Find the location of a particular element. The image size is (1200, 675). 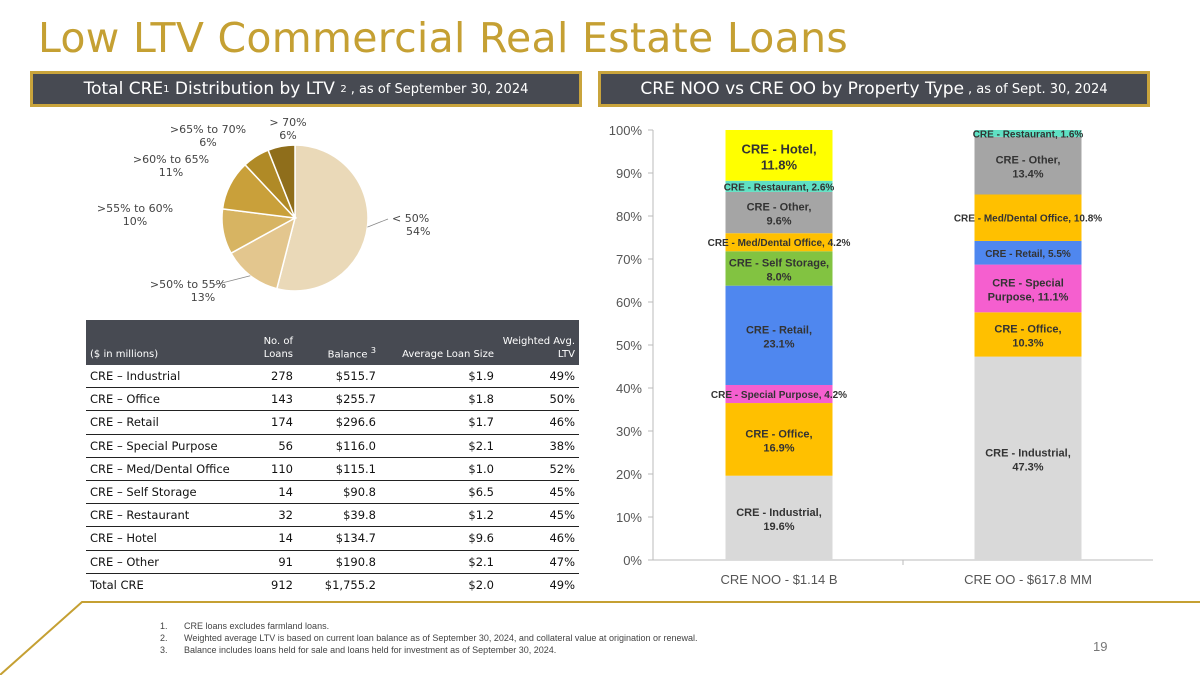

y-tick-label: 10% is located at coordinates (629, 517).